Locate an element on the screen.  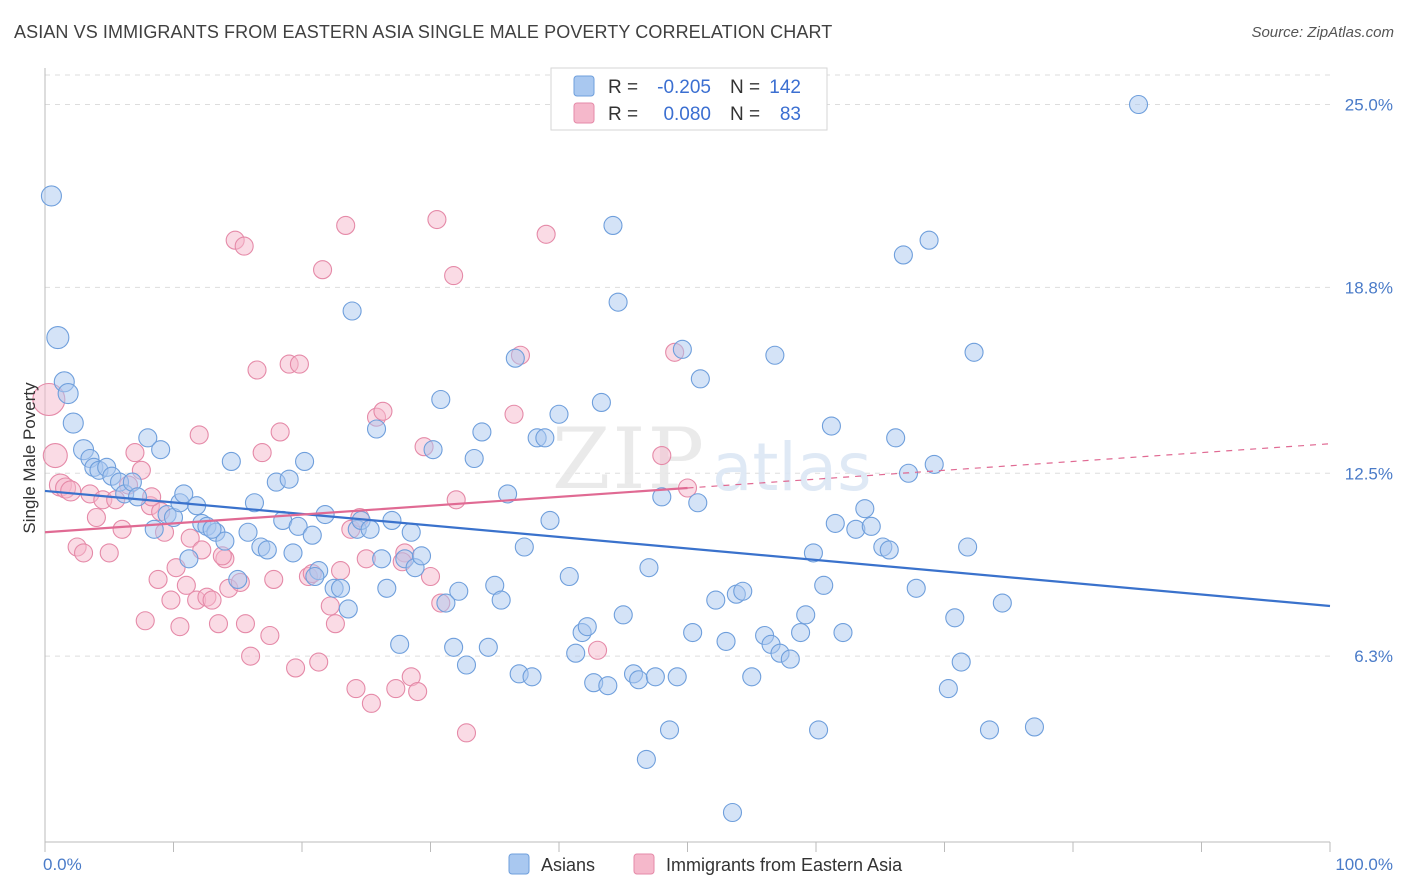
chart-source: Source: ZipAtlas.com is located at coordinates (1322, 32).